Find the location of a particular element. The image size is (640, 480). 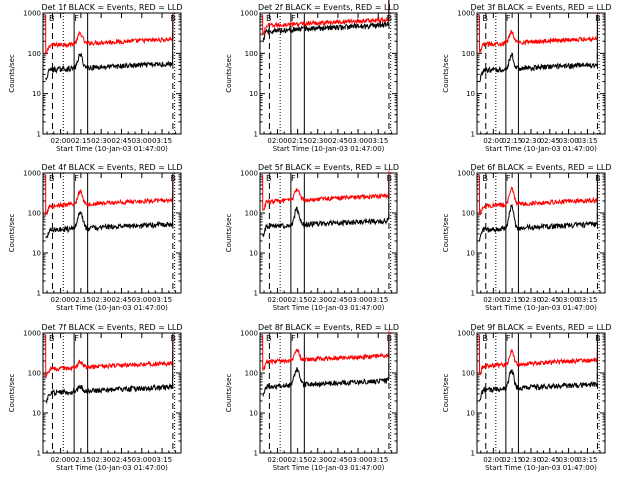

panel-title: Det 7f BLACK = Events, RED = LLD is located at coordinates (111, 327).